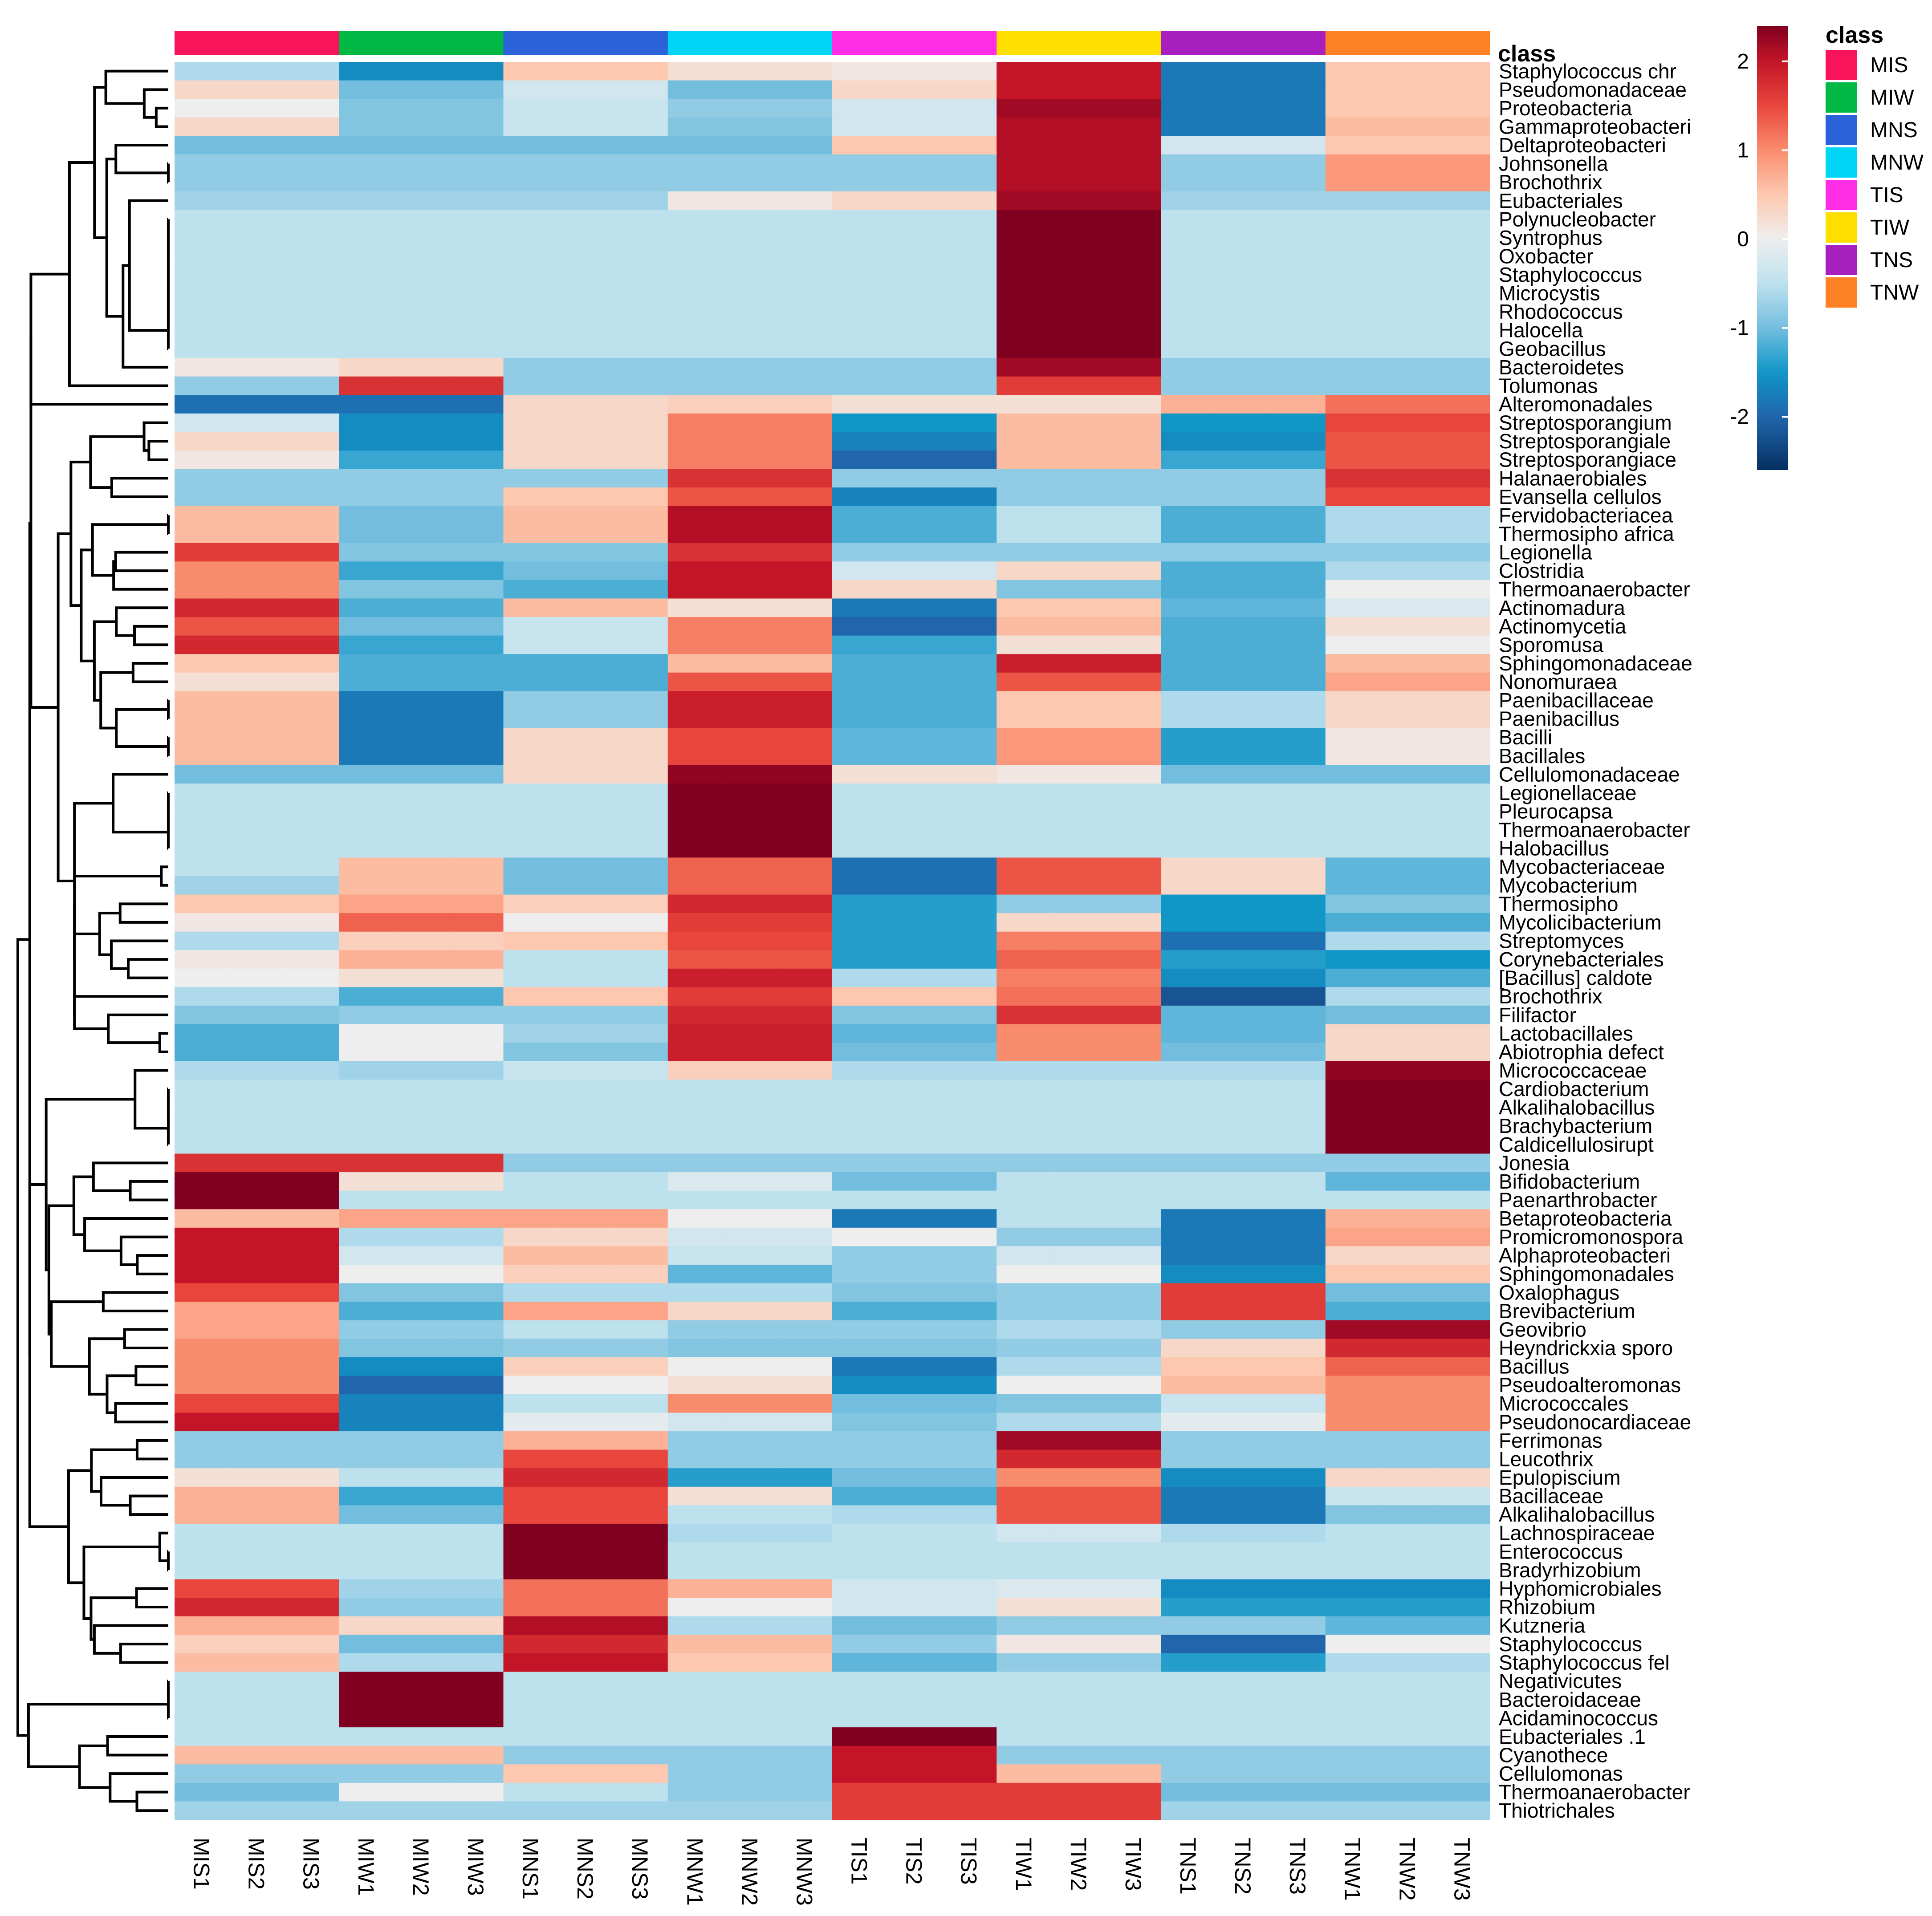  I want to click on class-swatch, so click(1841, 65).